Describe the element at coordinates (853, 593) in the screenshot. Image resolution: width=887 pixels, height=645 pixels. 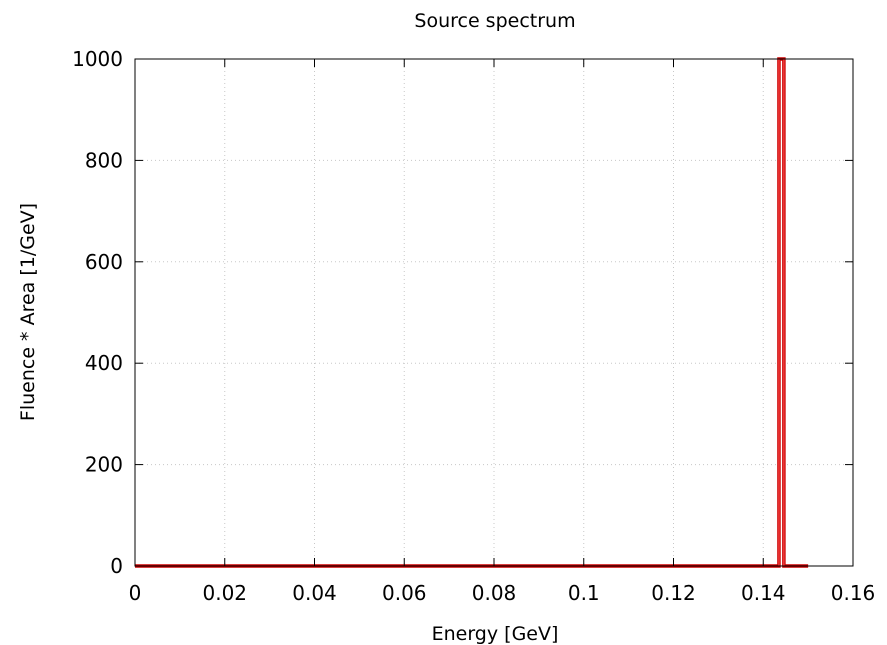
I see `x-tick-label: 0.16` at that location.